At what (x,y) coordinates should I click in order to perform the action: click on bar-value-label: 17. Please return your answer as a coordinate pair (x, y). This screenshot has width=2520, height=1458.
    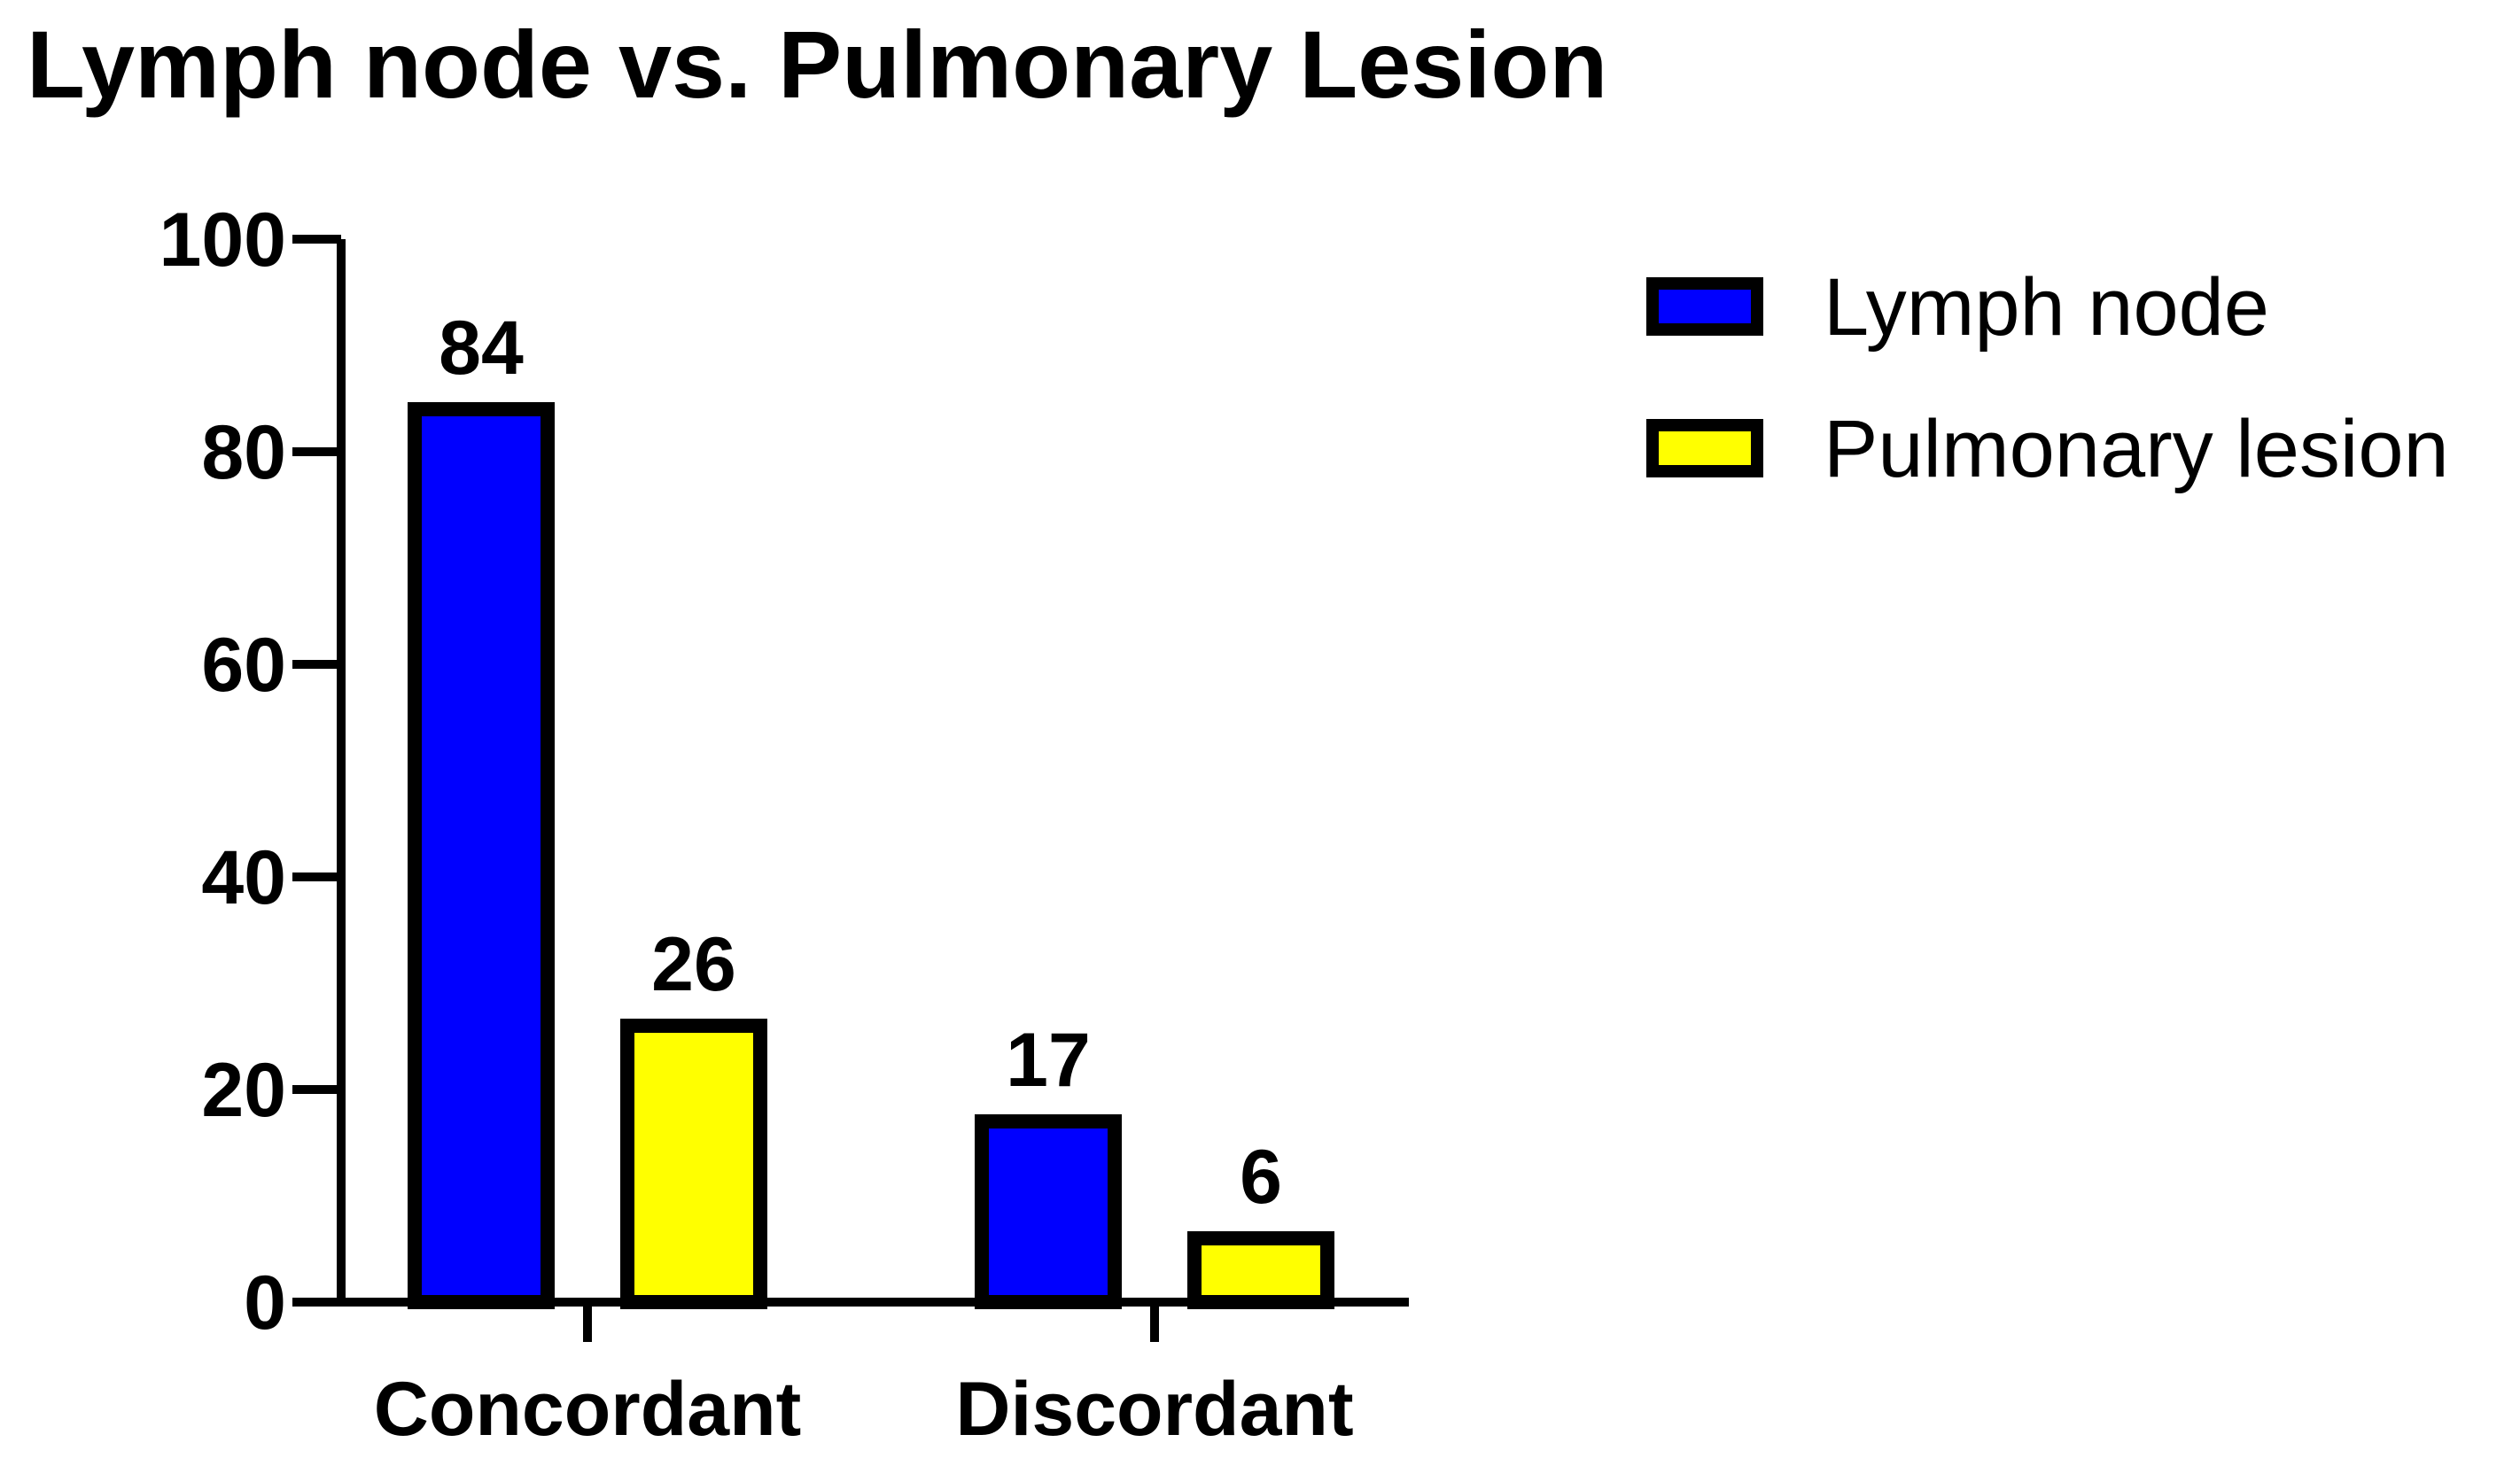
    Looking at the image, I should click on (1048, 1060).